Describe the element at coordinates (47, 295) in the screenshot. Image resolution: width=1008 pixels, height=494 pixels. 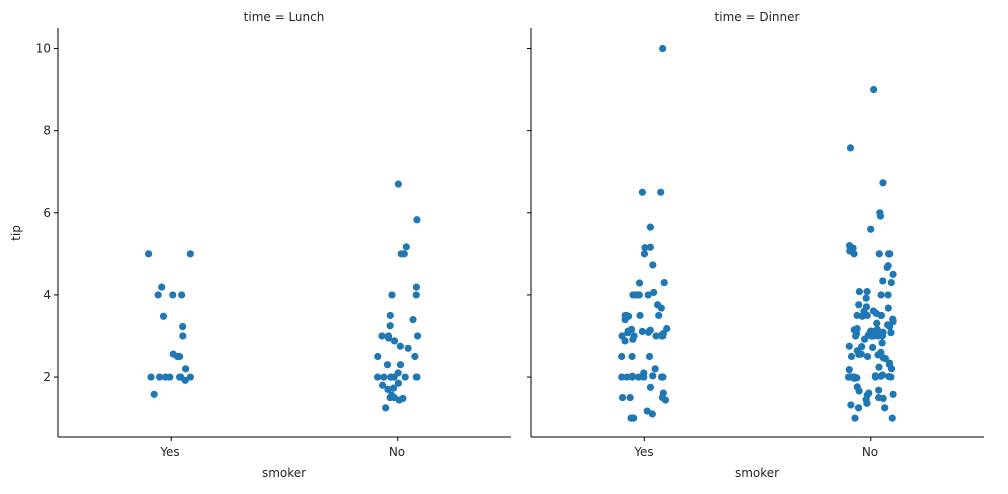
I see `y-tick-label: 4` at that location.